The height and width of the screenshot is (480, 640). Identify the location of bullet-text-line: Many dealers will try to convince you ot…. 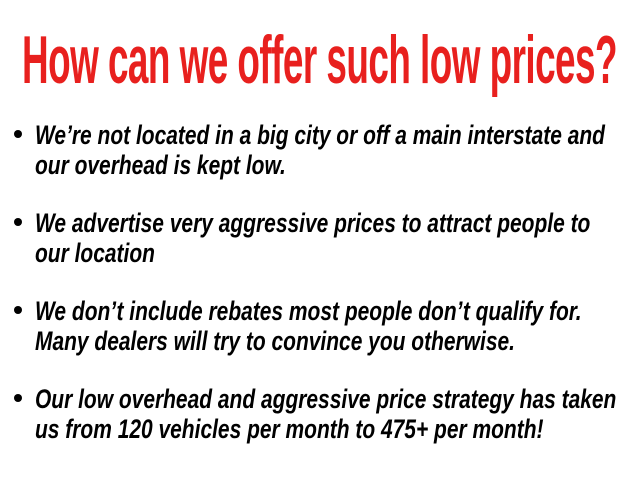
(275, 341).